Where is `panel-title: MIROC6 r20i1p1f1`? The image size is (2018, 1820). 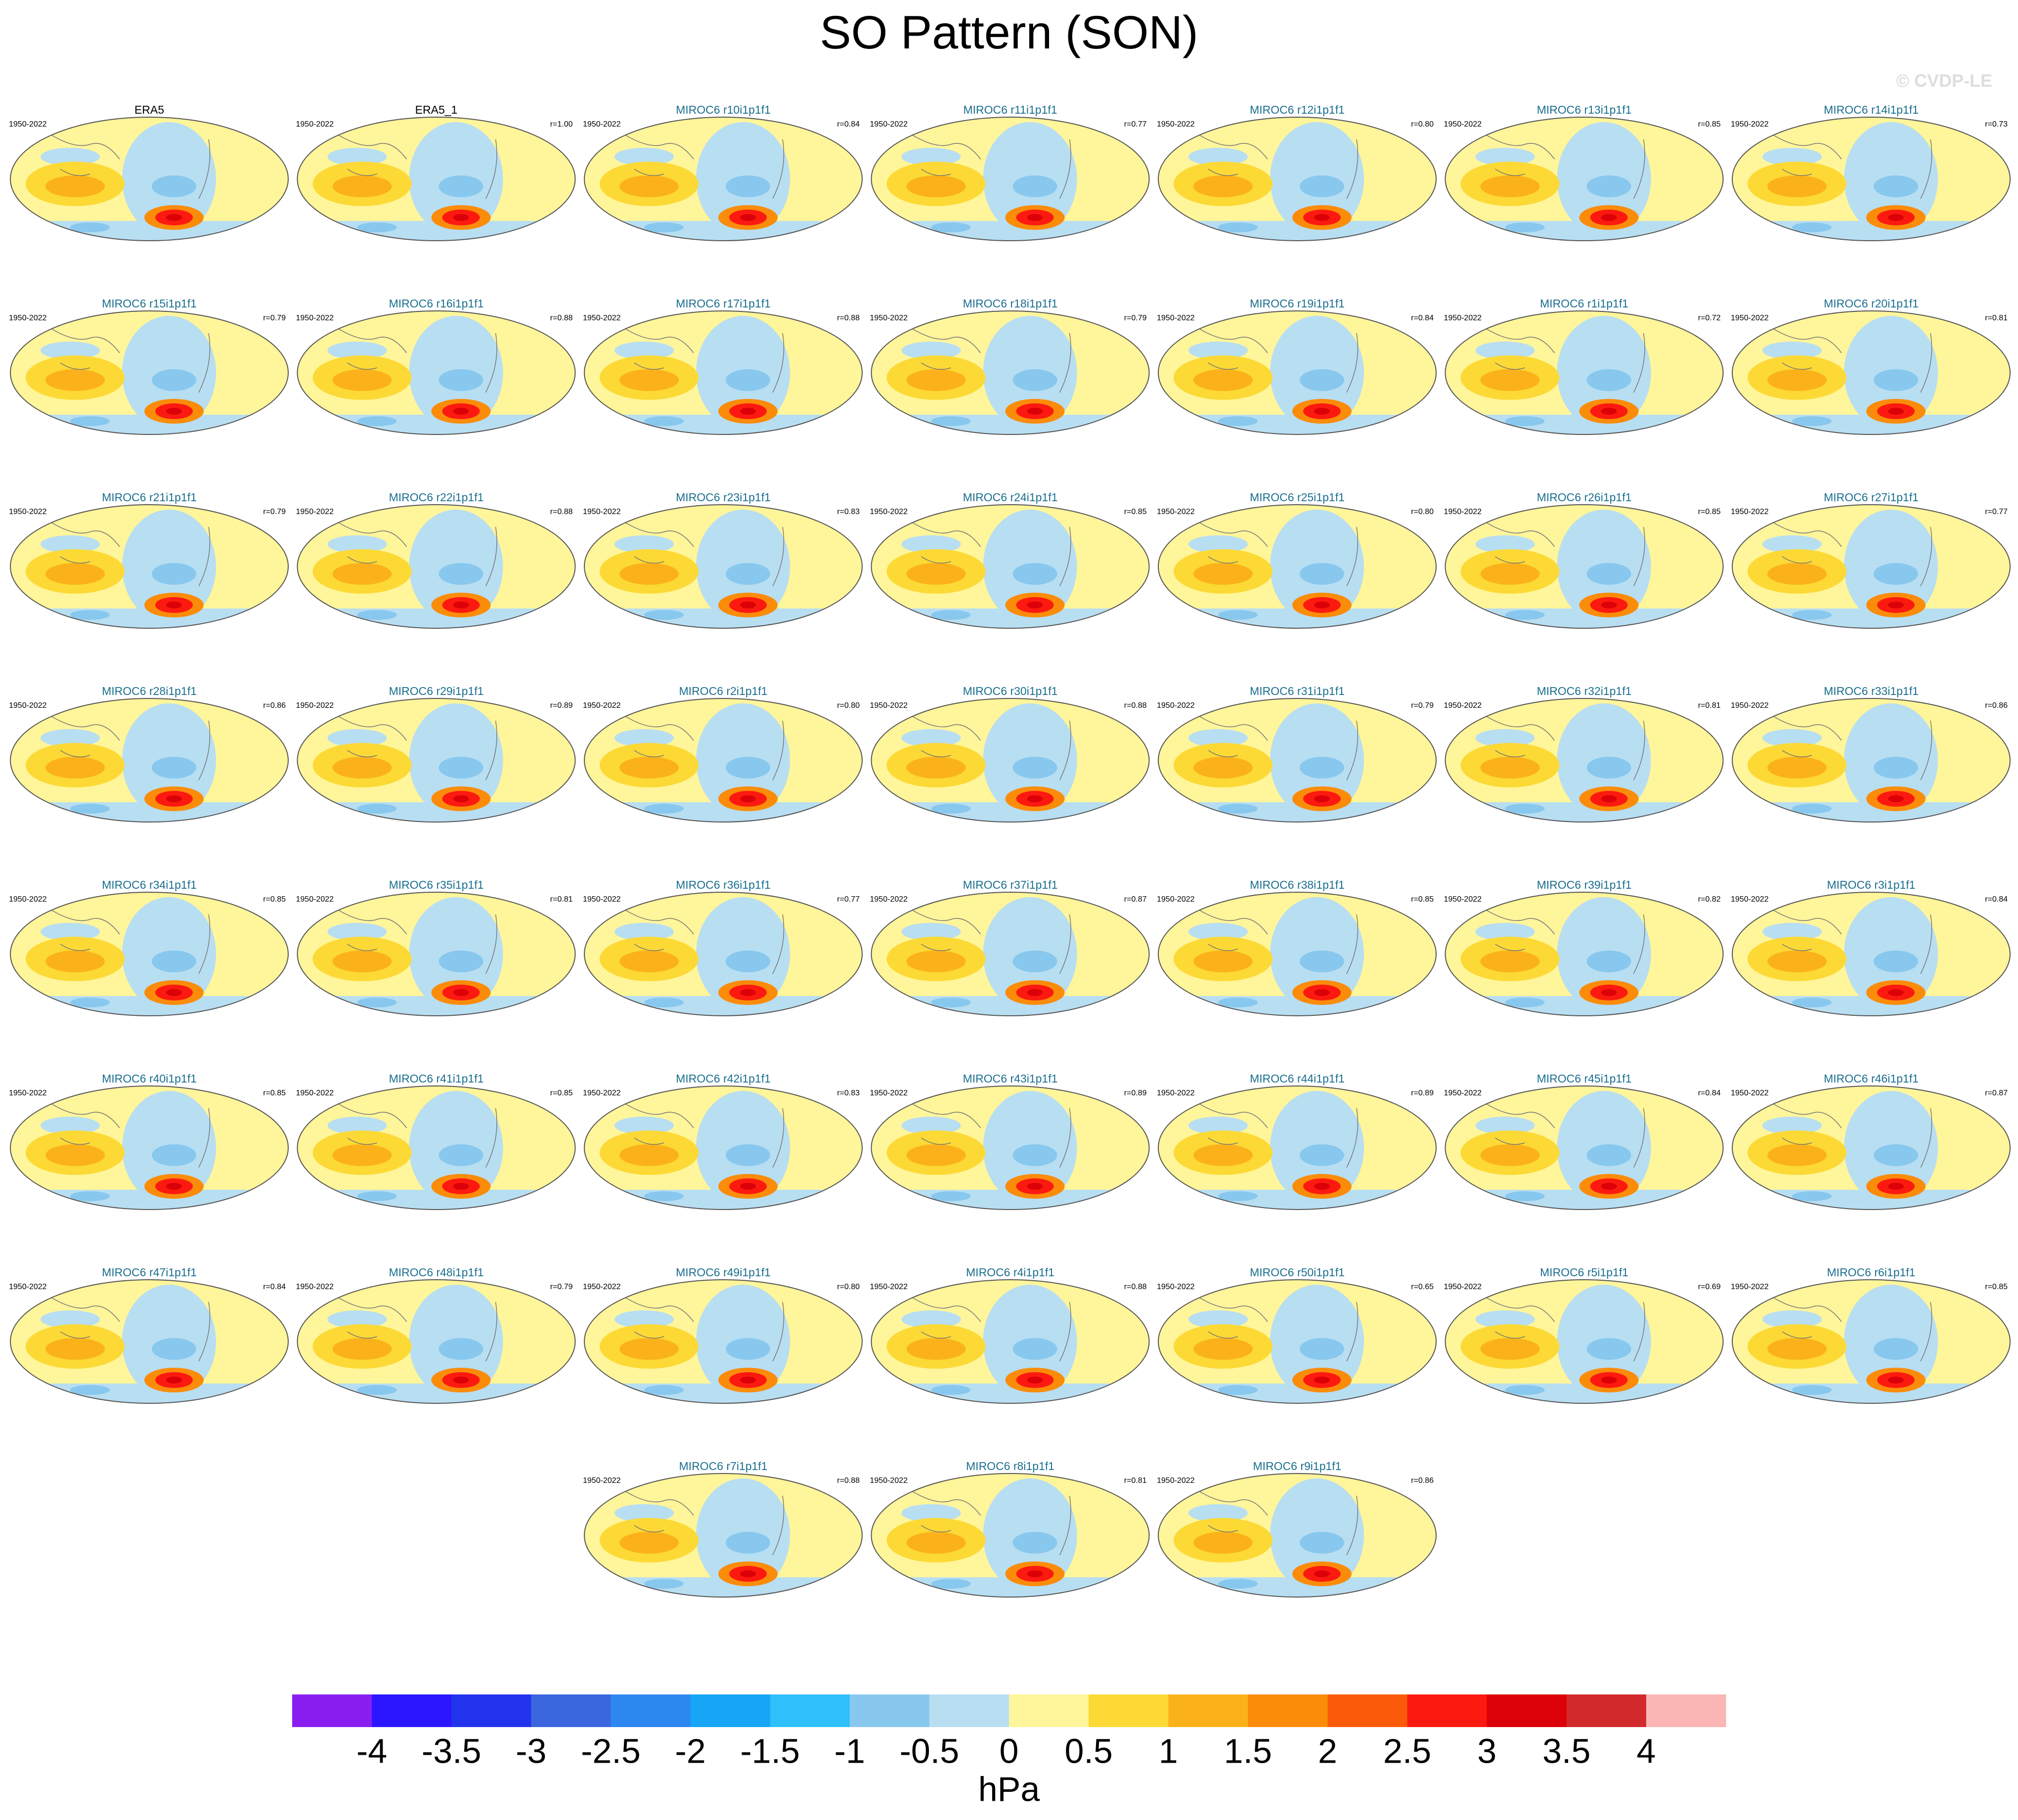
panel-title: MIROC6 r20i1p1f1 is located at coordinates (1872, 303).